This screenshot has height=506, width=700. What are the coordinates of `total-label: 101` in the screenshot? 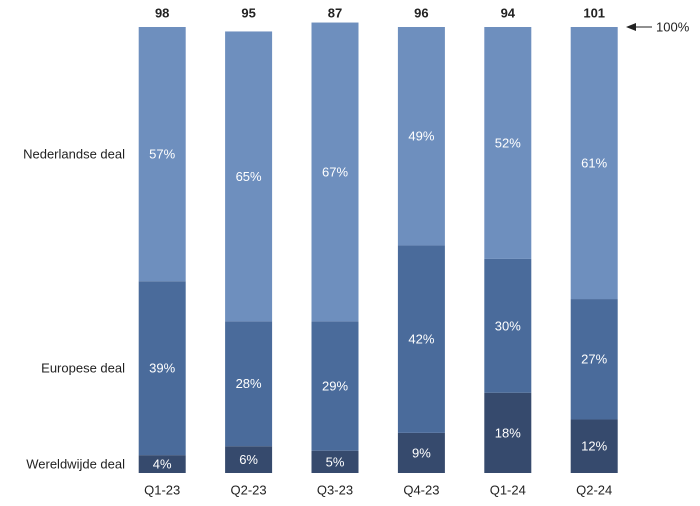 It's located at (594, 12).